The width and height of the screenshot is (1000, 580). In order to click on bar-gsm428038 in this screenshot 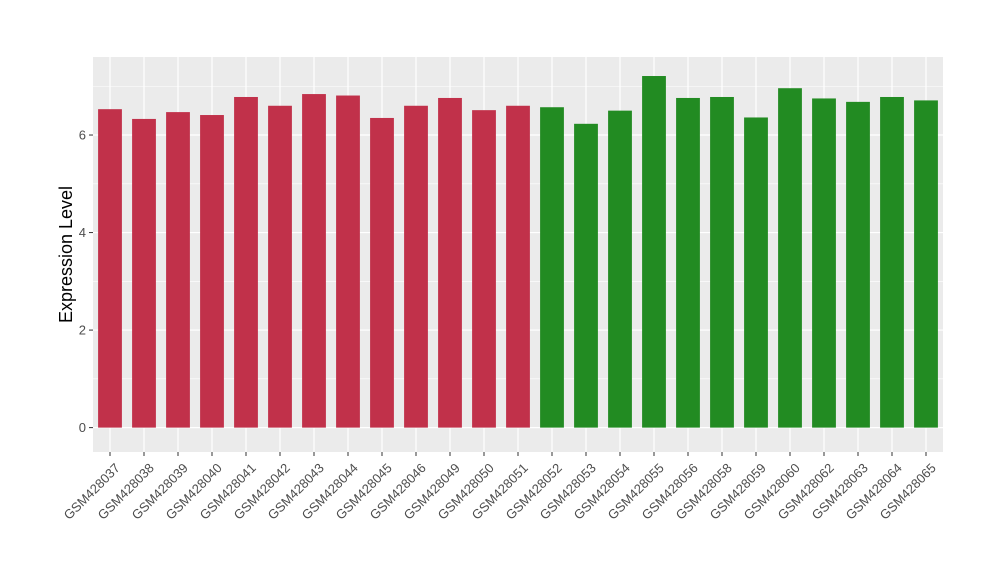, I will do `click(144, 273)`.